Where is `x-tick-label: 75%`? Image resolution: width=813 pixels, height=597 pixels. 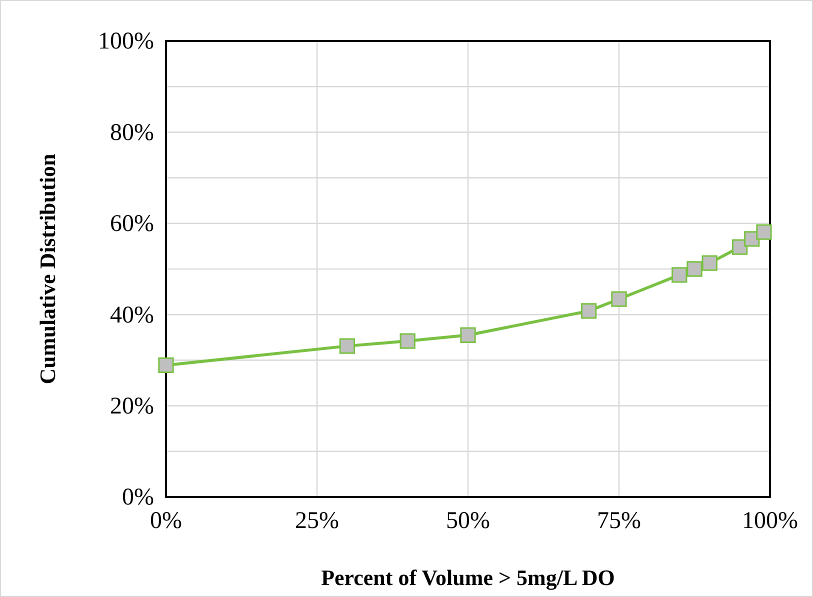 x-tick-label: 75% is located at coordinates (619, 521).